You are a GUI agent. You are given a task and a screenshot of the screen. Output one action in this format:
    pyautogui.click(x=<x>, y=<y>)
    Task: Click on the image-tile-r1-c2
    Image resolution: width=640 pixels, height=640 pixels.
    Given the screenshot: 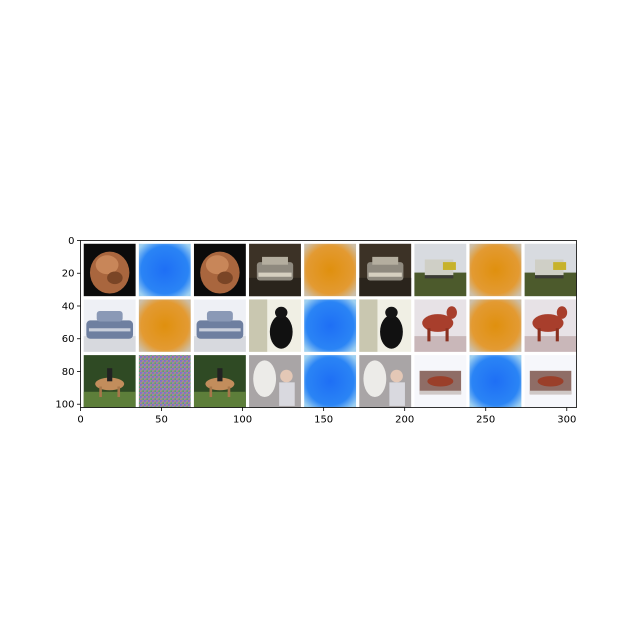 What is the action you would take?
    pyautogui.click(x=219, y=325)
    